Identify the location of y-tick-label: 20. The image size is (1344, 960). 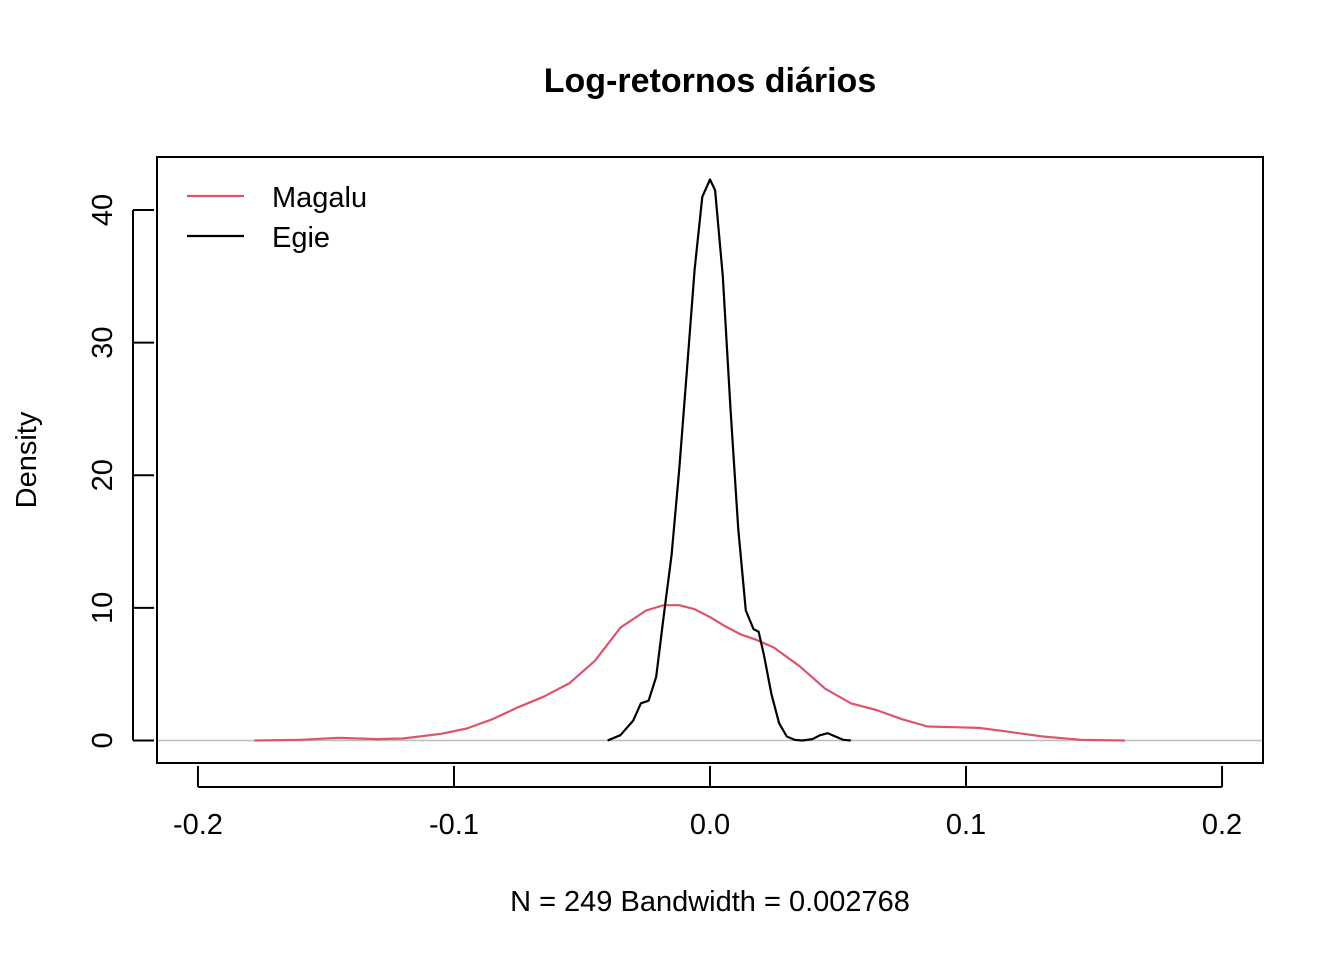
(103, 475).